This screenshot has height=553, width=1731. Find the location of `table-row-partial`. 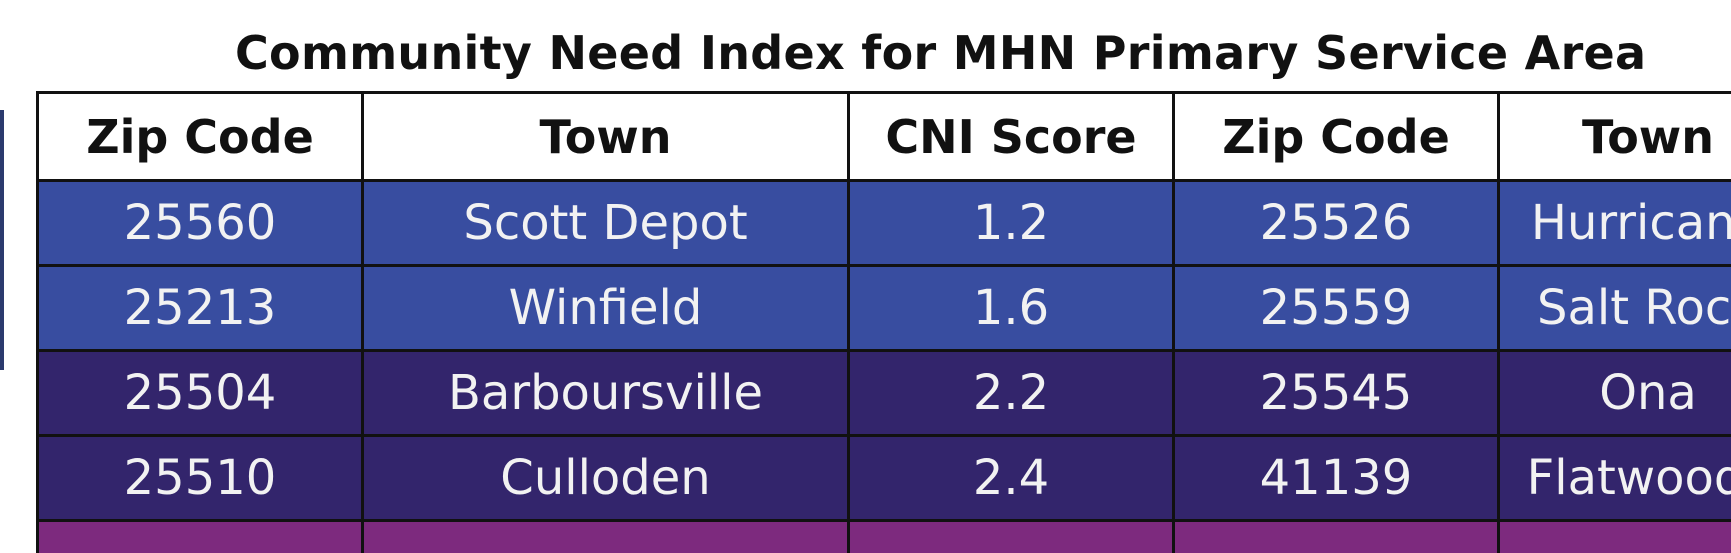

table-row-partial is located at coordinates (883, 536).